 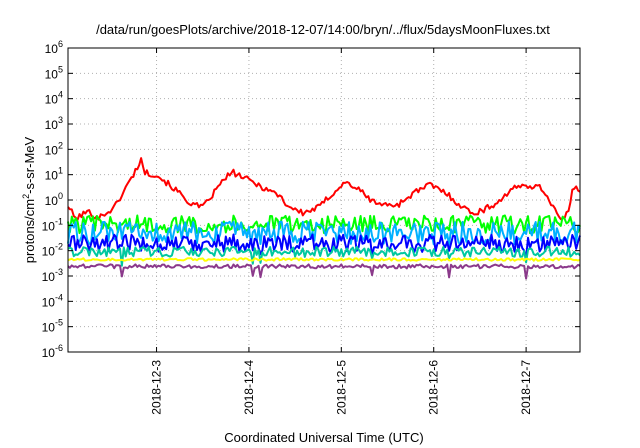 What do you see at coordinates (526, 387) in the screenshot?
I see `x-tick-label: 2018-12-7` at bounding box center [526, 387].